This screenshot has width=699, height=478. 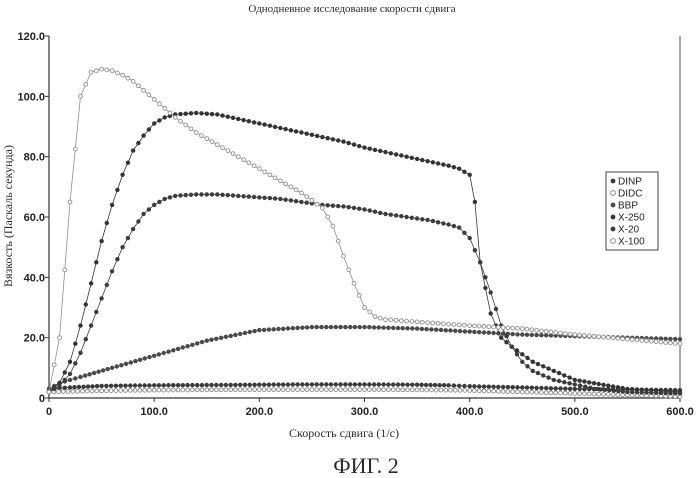 What do you see at coordinates (260, 412) in the screenshot?
I see `x-tick-label: 200.0` at bounding box center [260, 412].